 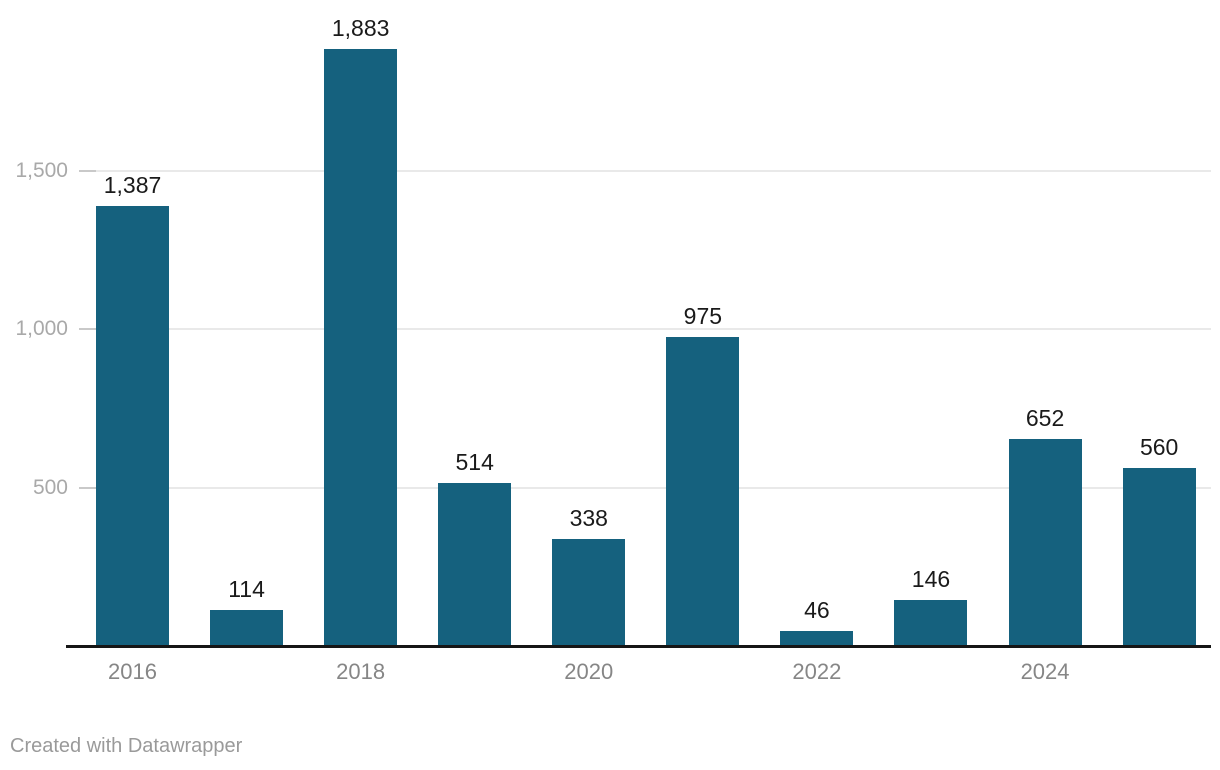 I want to click on attribution-link: Created with Datawrapper, so click(x=126, y=746).